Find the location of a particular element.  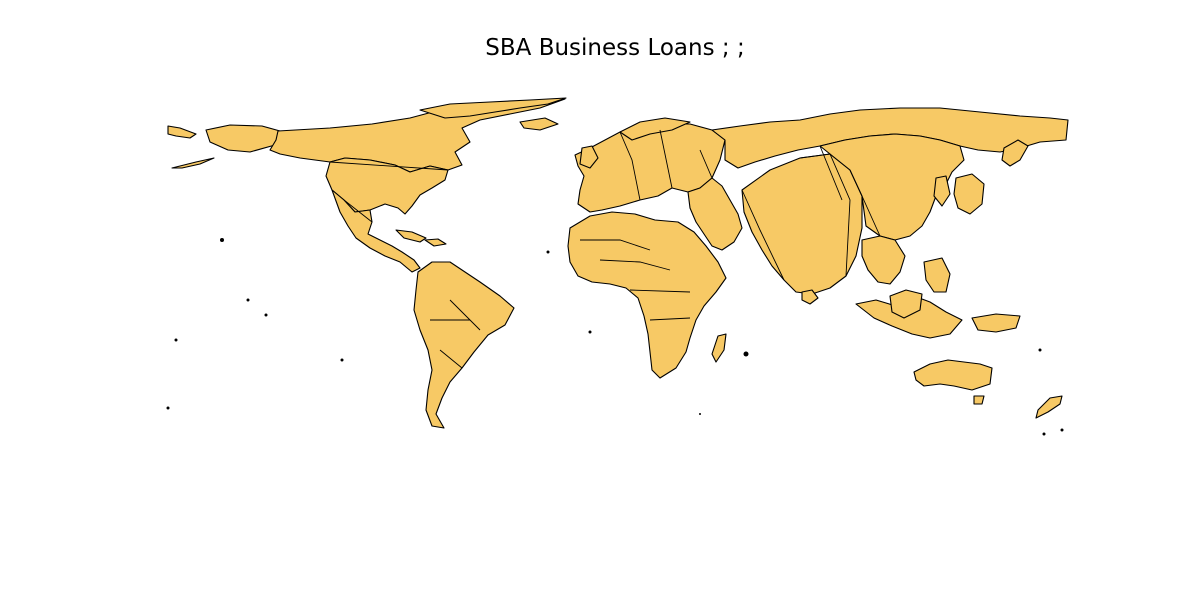

land-alaska is located at coordinates (182, 132).